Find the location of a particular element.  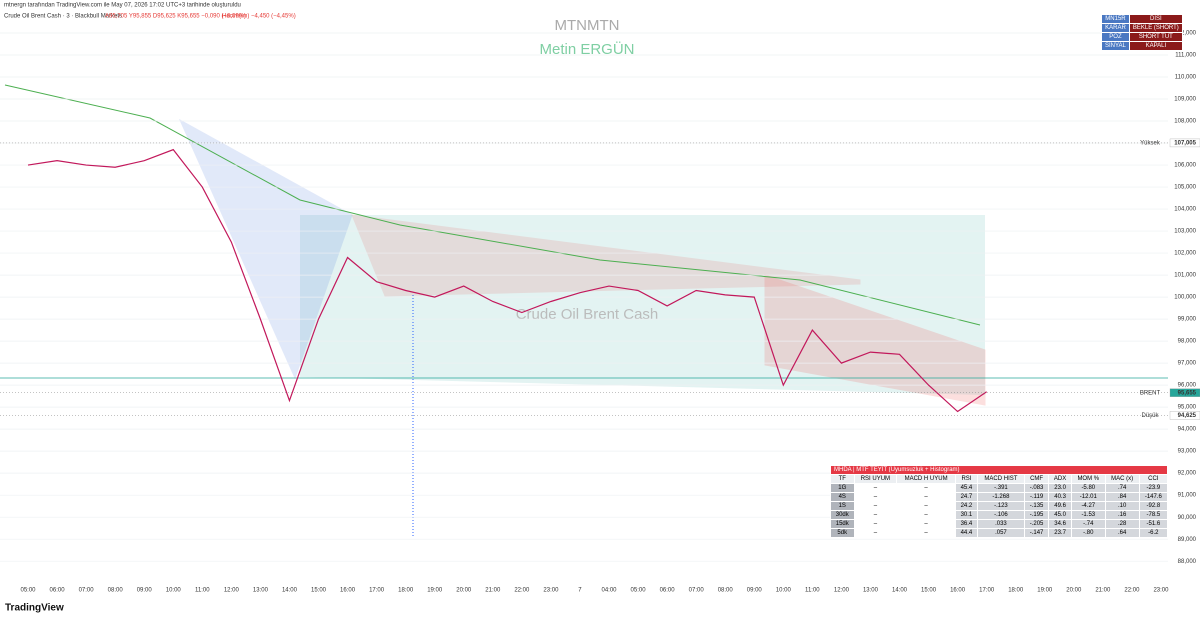

y-tick-label: 104,000 is located at coordinates (1185, 210).